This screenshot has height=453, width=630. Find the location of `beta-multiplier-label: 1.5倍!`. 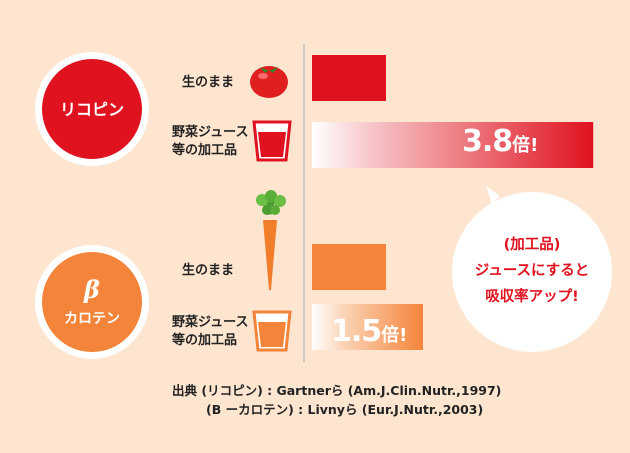

beta-multiplier-label: 1.5倍! is located at coordinates (369, 331).